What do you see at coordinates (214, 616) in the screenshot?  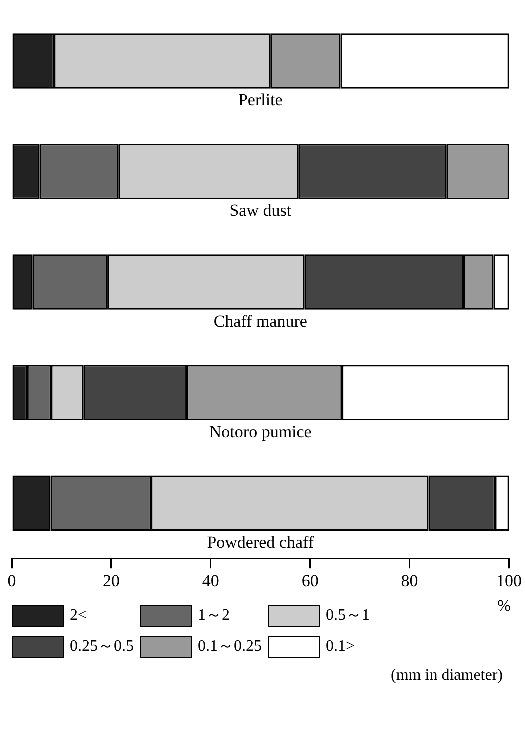 I see `legend-label: 1～2` at bounding box center [214, 616].